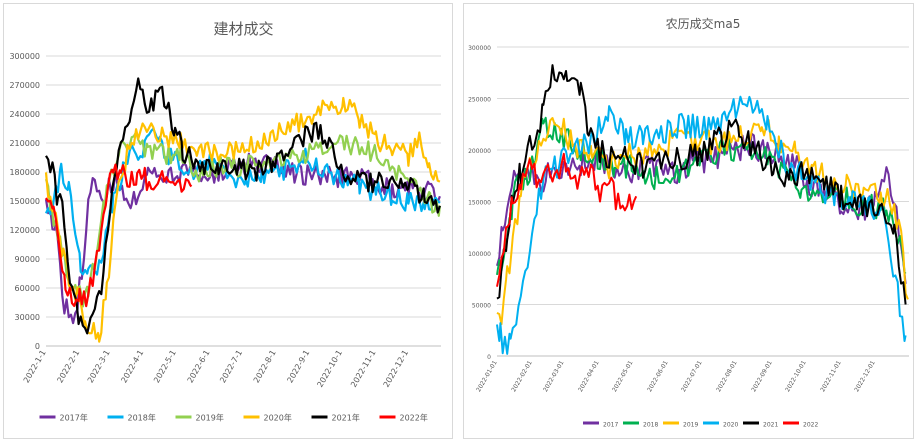 The height and width of the screenshot is (442, 917). Describe the element at coordinates (68, 367) in the screenshot. I see `x-tick-label: 2022-2-1` at that location.